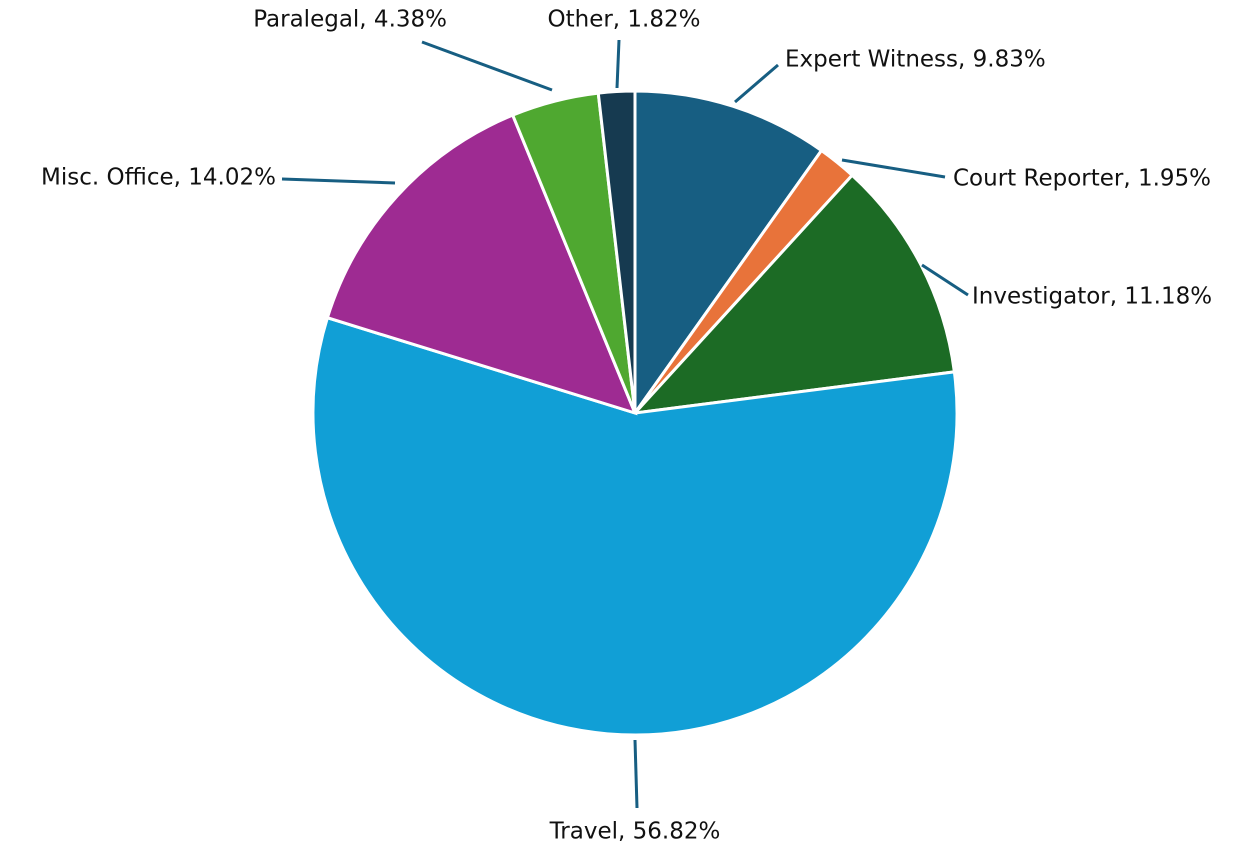  I want to click on pie-slice: Misc. Office, so click(481, 264).